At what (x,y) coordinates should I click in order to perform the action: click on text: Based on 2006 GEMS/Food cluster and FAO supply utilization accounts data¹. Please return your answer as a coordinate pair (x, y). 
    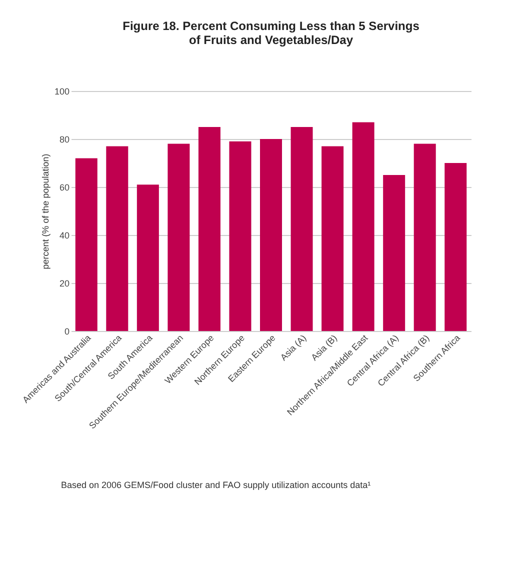
    Looking at the image, I should click on (216, 485).